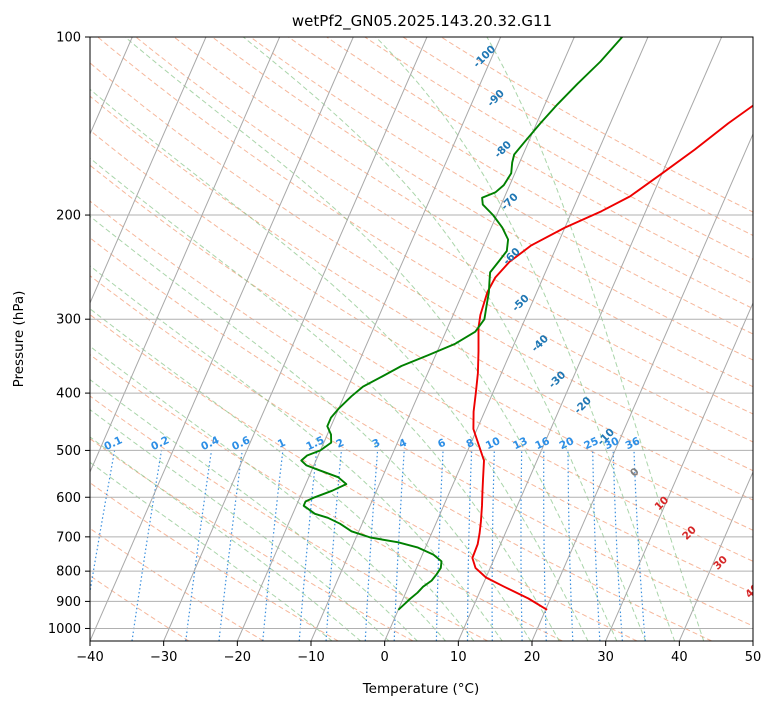 The height and width of the screenshot is (708, 775). What do you see at coordinates (340, 444) in the screenshot?
I see `mixing-ratio-label: 2` at bounding box center [340, 444].